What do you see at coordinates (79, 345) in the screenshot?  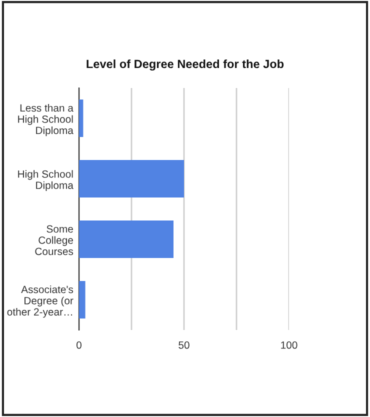 I see `x-tick-label: 0` at bounding box center [79, 345].